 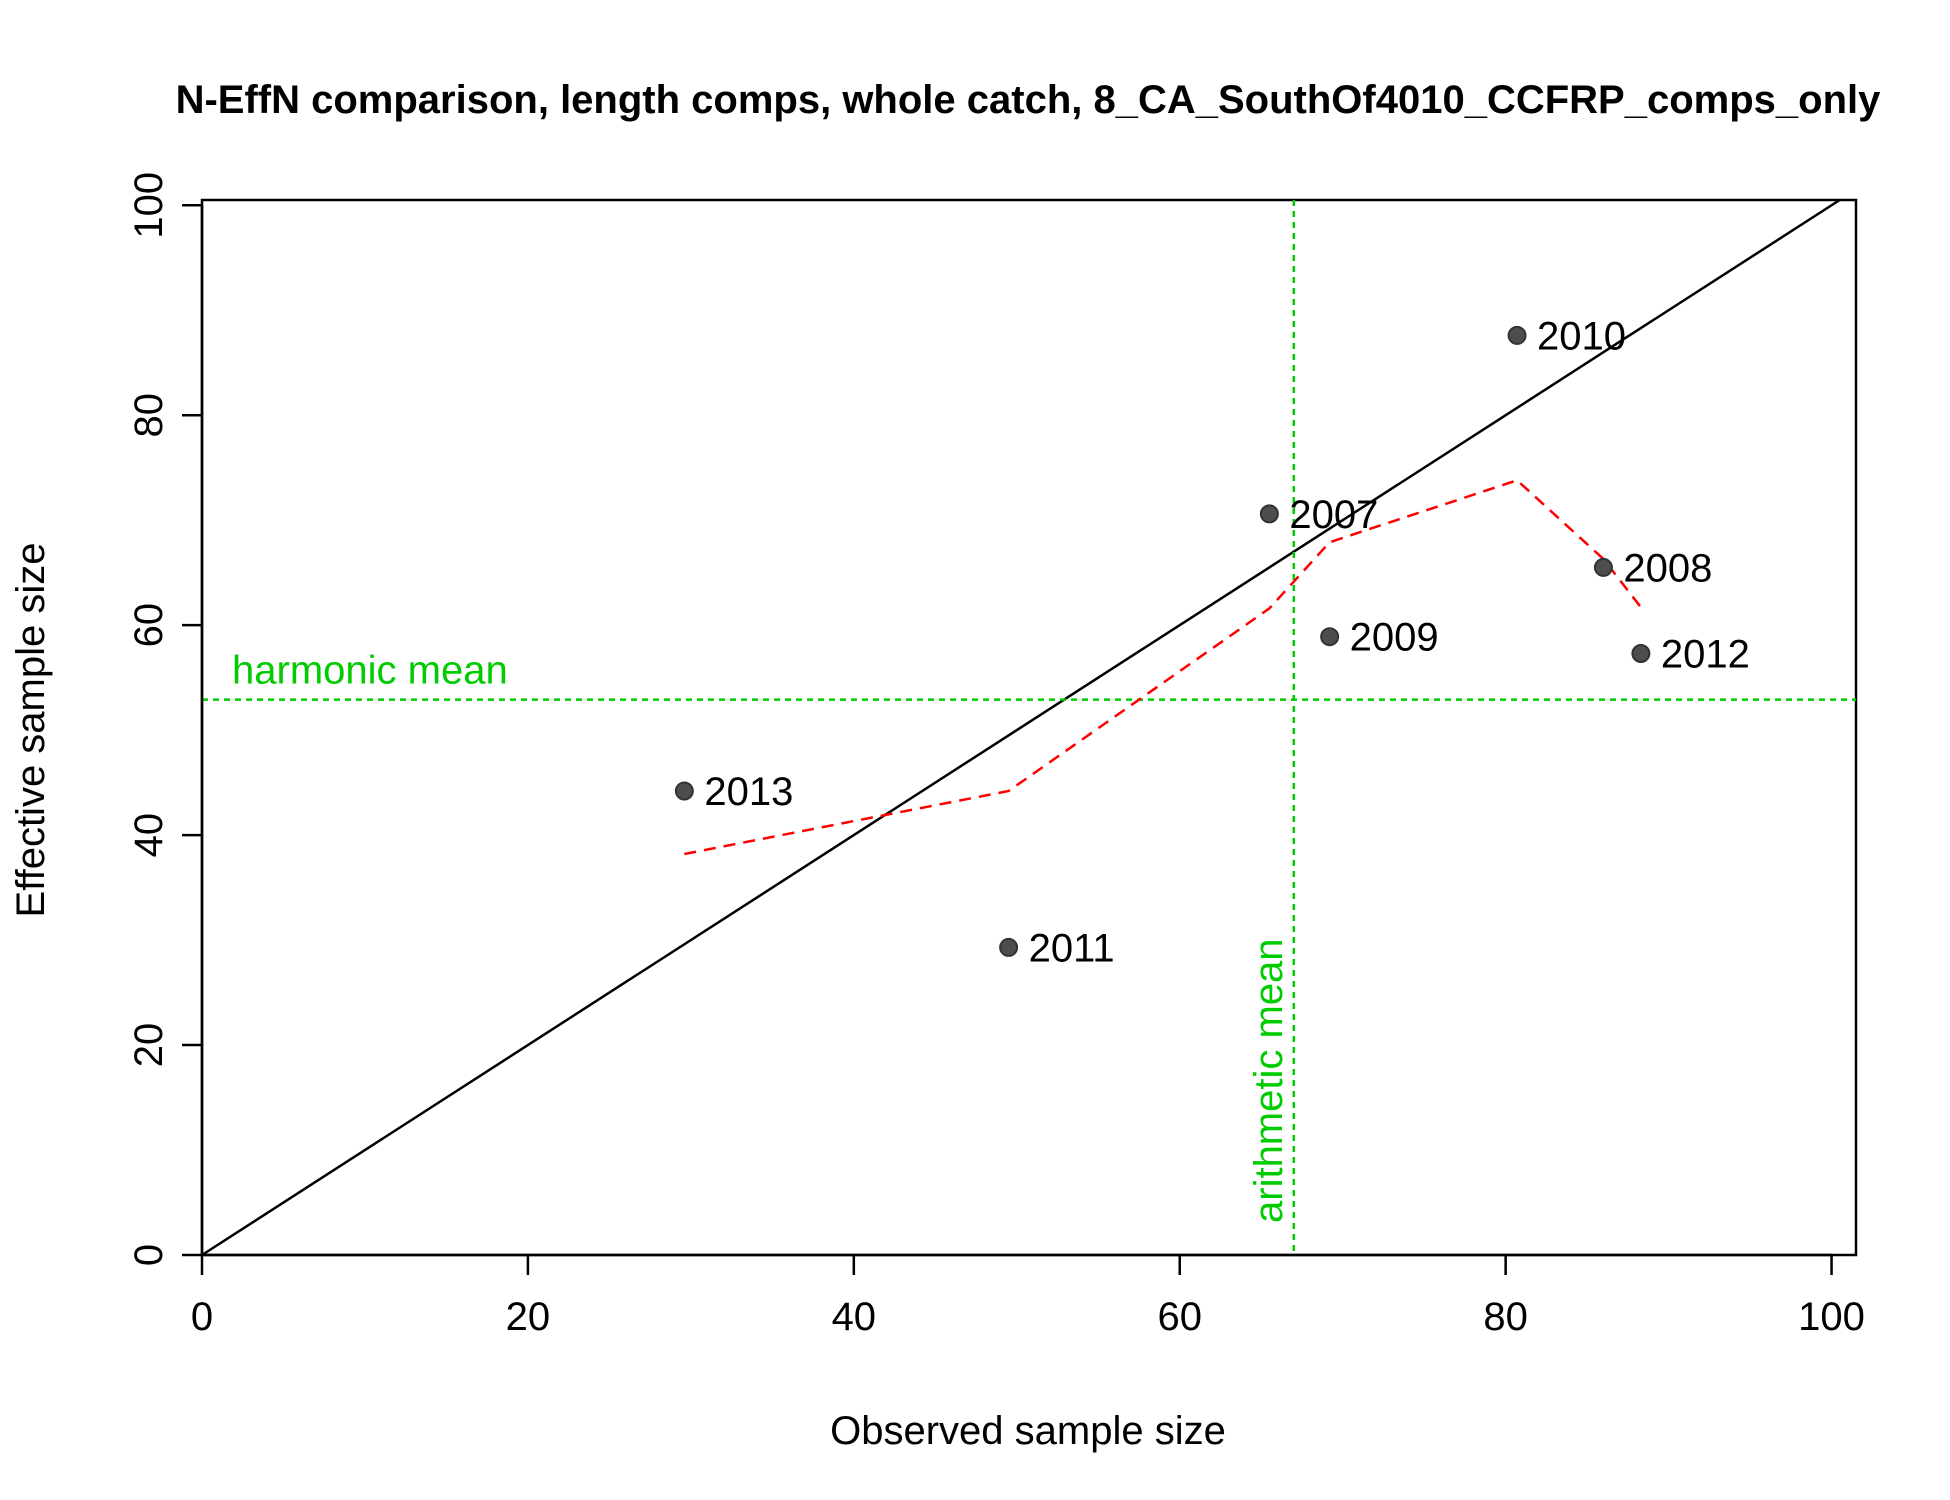 What do you see at coordinates (684, 791) in the screenshot?
I see `data-point-2013` at bounding box center [684, 791].